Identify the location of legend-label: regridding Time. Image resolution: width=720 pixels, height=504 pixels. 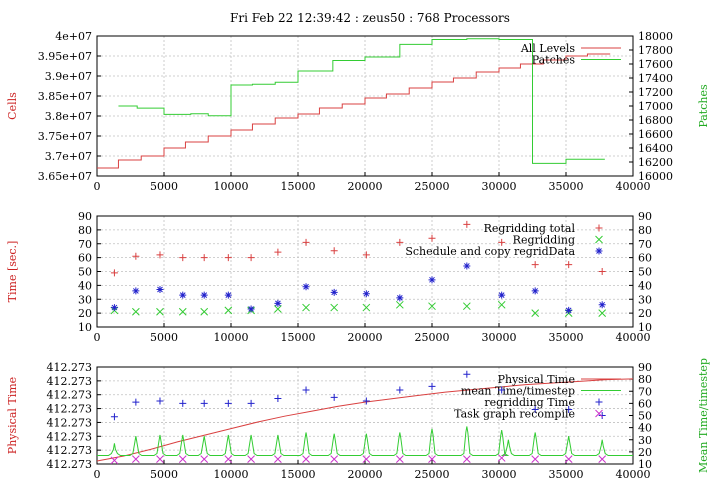
(529, 402).